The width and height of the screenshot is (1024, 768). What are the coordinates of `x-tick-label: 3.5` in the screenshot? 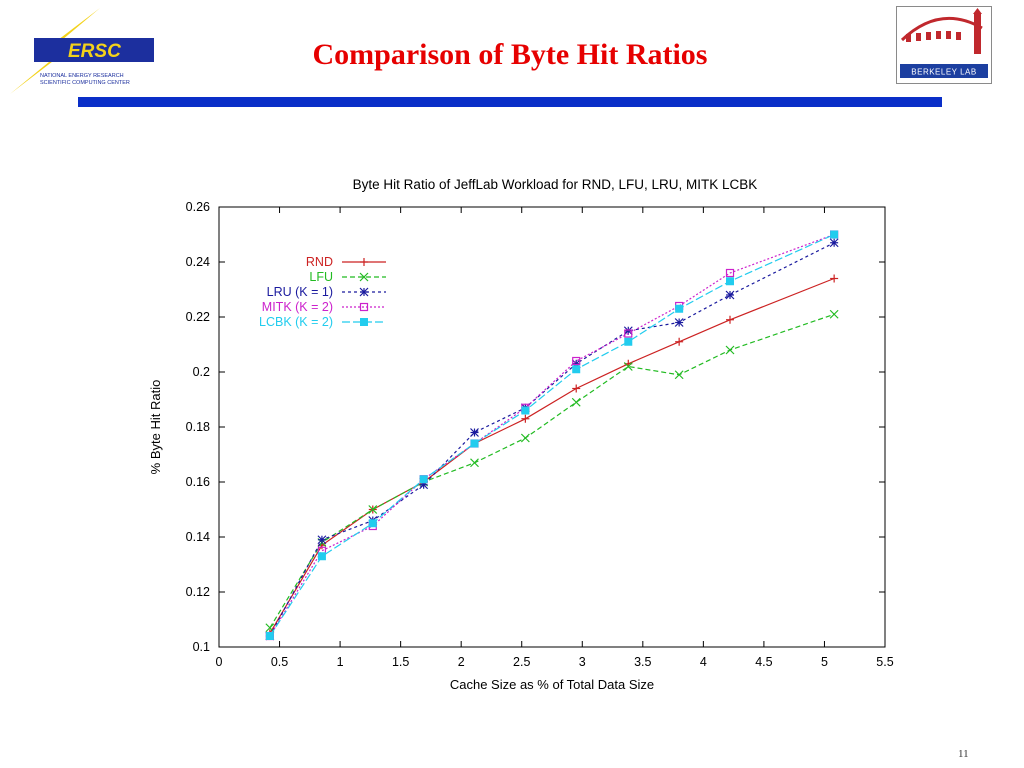 It's located at (642, 662).